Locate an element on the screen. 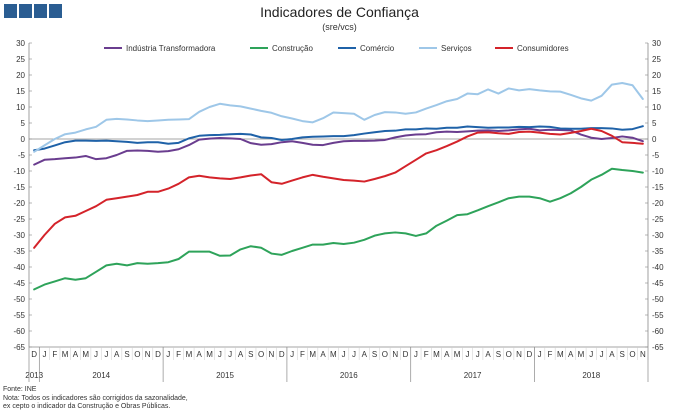 This screenshot has width=679, height=419. y-tick-label-right: -45 is located at coordinates (658, 283).